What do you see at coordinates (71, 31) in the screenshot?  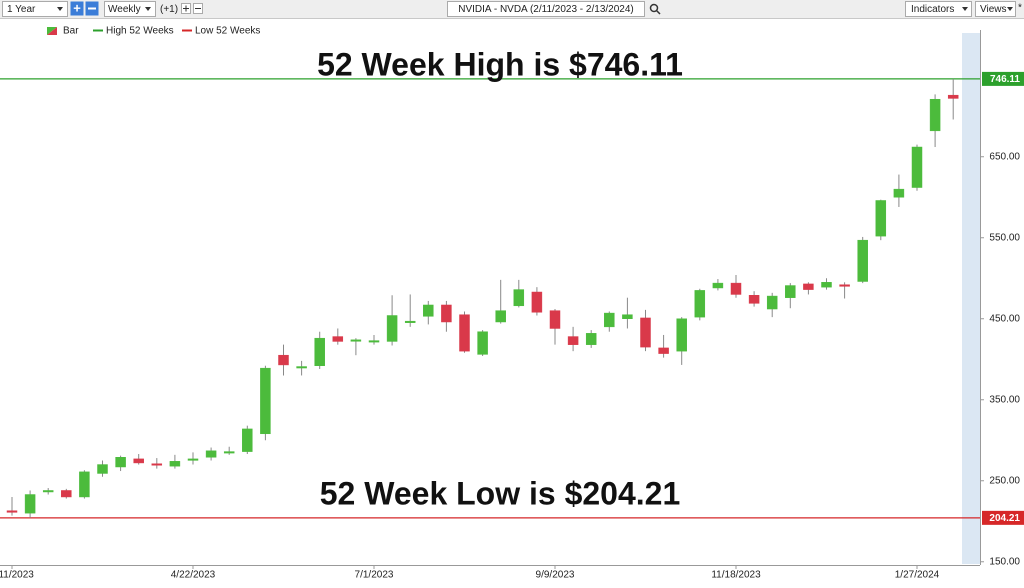 I see `legend-label: Bar` at bounding box center [71, 31].